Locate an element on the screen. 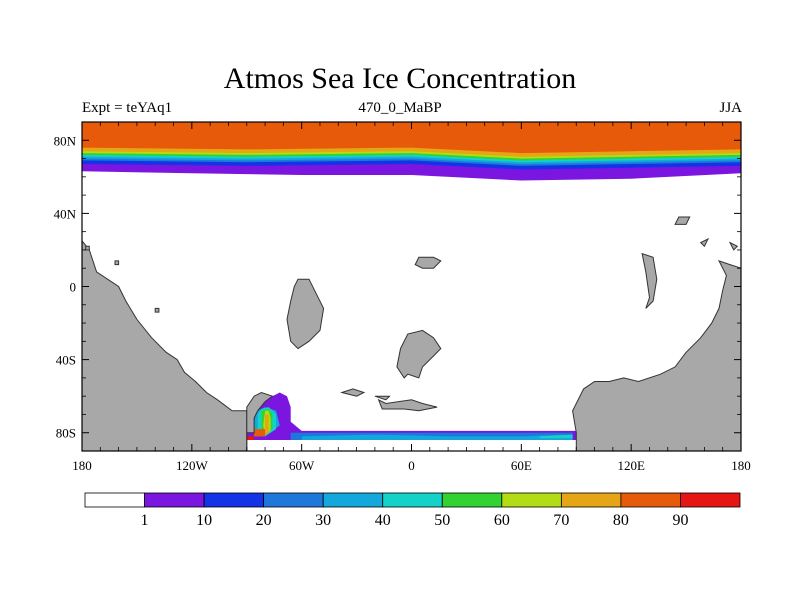 The height and width of the screenshot is (600, 800). colorbar-label: 20 is located at coordinates (264, 520).